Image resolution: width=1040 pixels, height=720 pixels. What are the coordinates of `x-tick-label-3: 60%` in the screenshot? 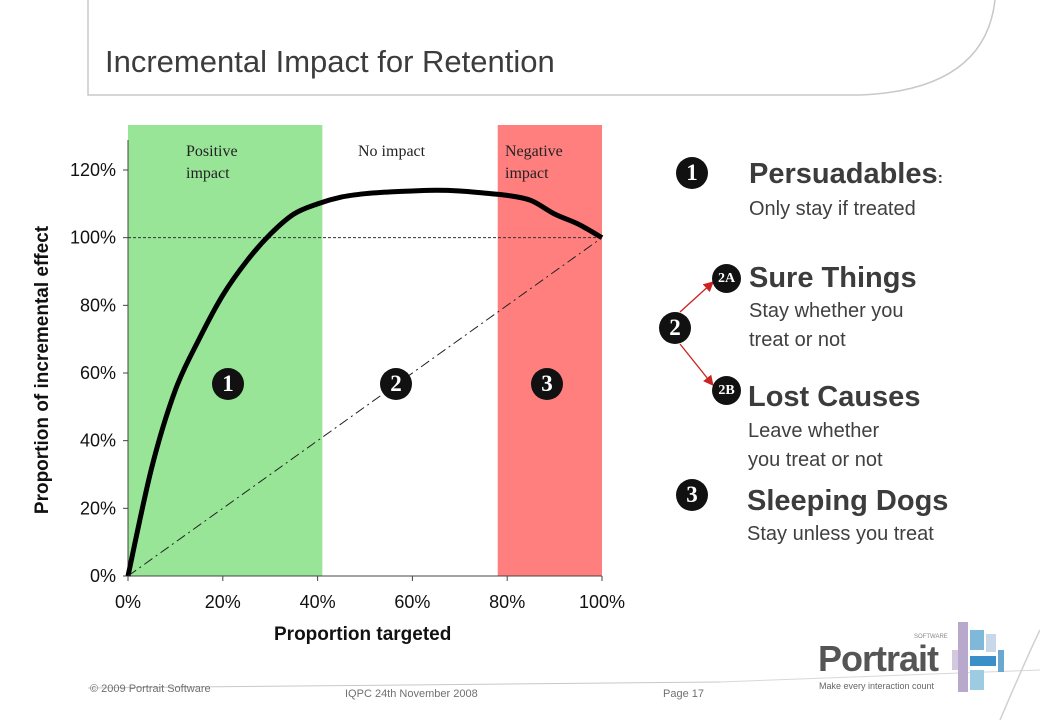 It's located at (412, 602).